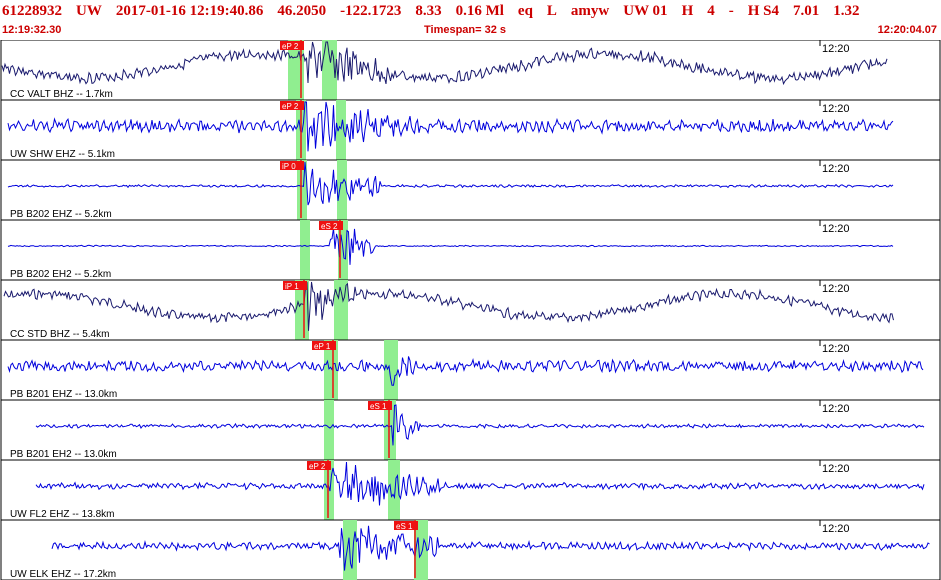  What do you see at coordinates (189, 11) in the screenshot?
I see `event-datetime: 2017-01-16 12:19:40.86` at bounding box center [189, 11].